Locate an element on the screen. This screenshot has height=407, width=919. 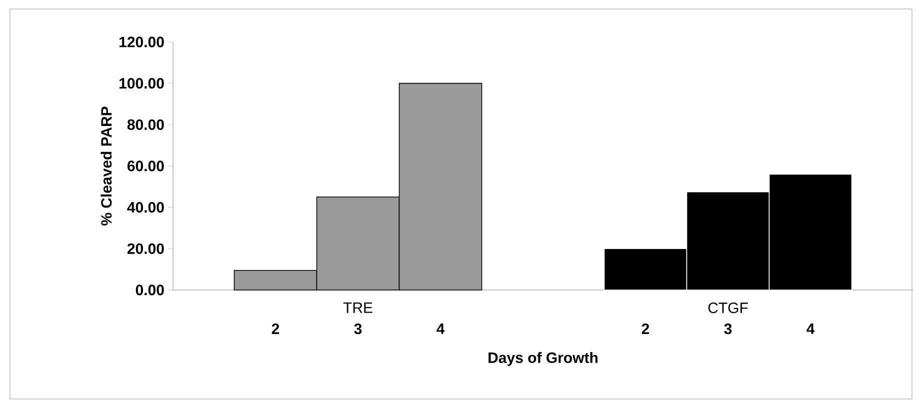
y-tick-label: 120.00 is located at coordinates (142, 42).